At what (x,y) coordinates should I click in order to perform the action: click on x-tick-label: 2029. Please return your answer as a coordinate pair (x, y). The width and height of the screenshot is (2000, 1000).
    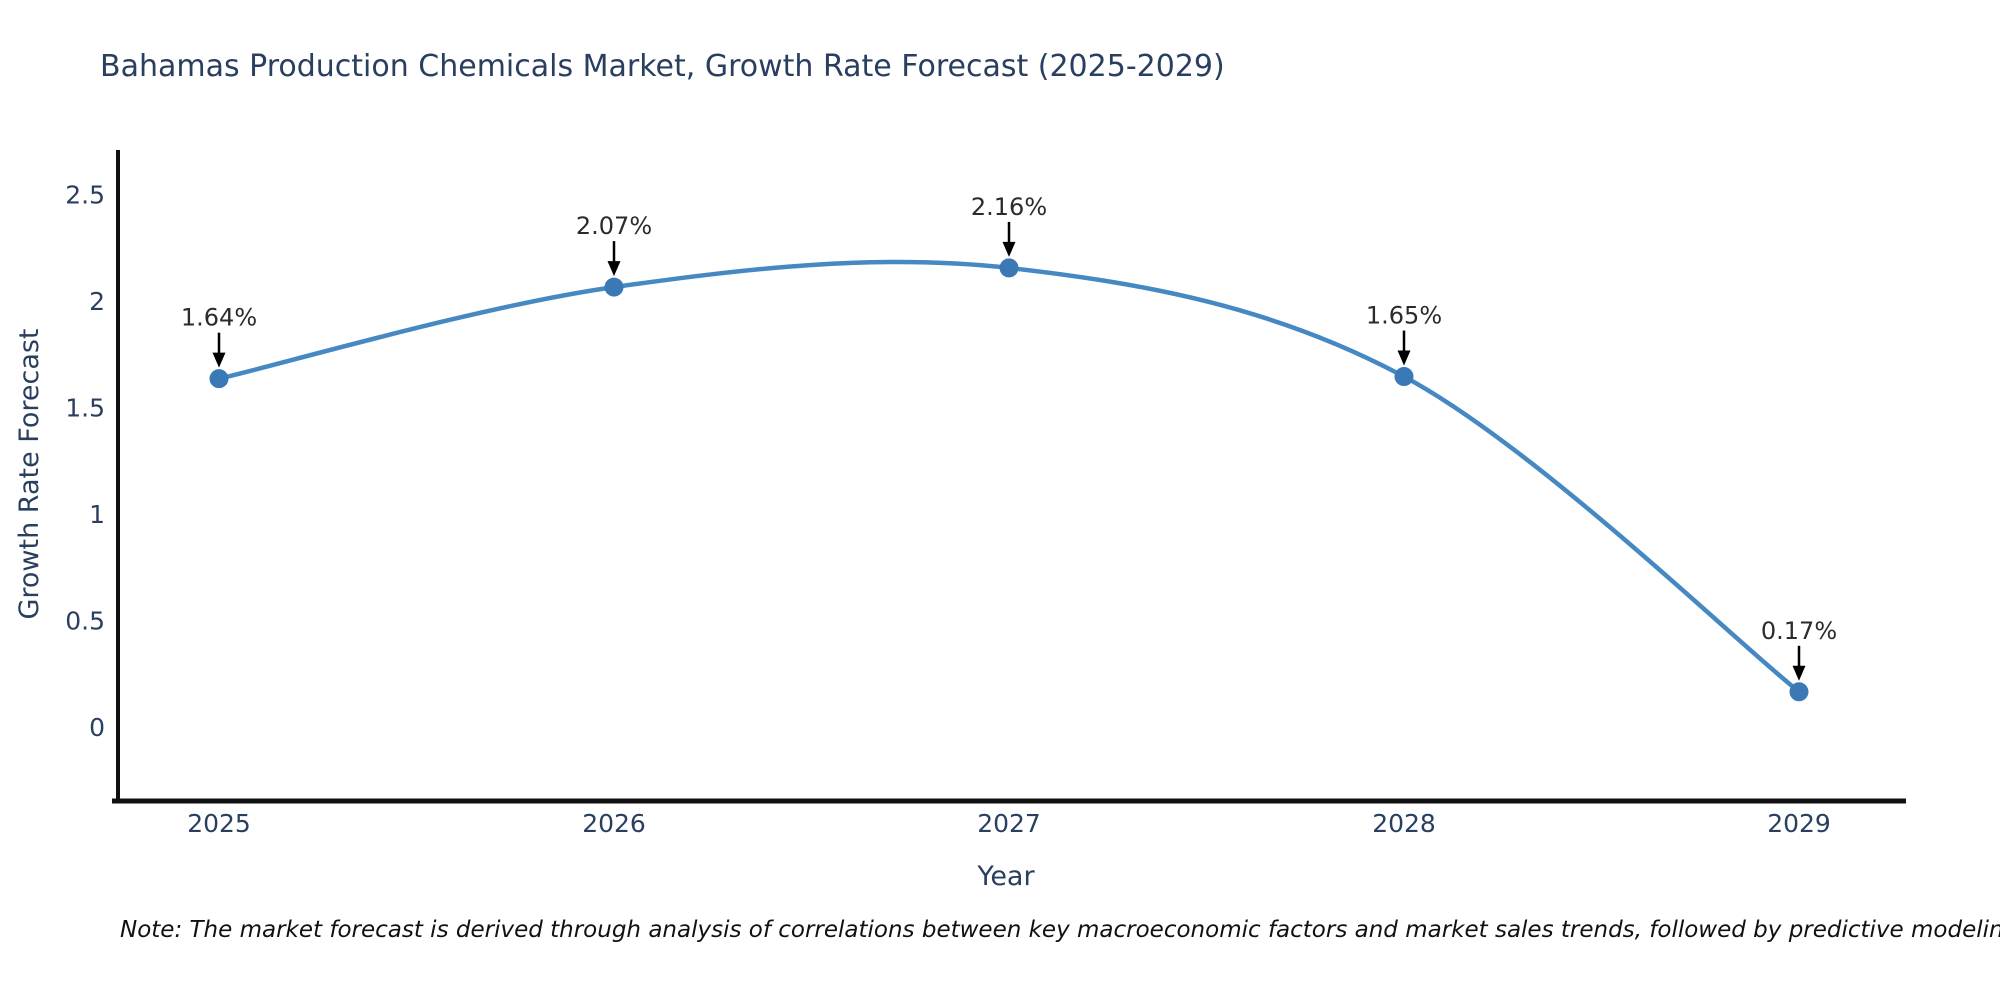
    Looking at the image, I should click on (1799, 823).